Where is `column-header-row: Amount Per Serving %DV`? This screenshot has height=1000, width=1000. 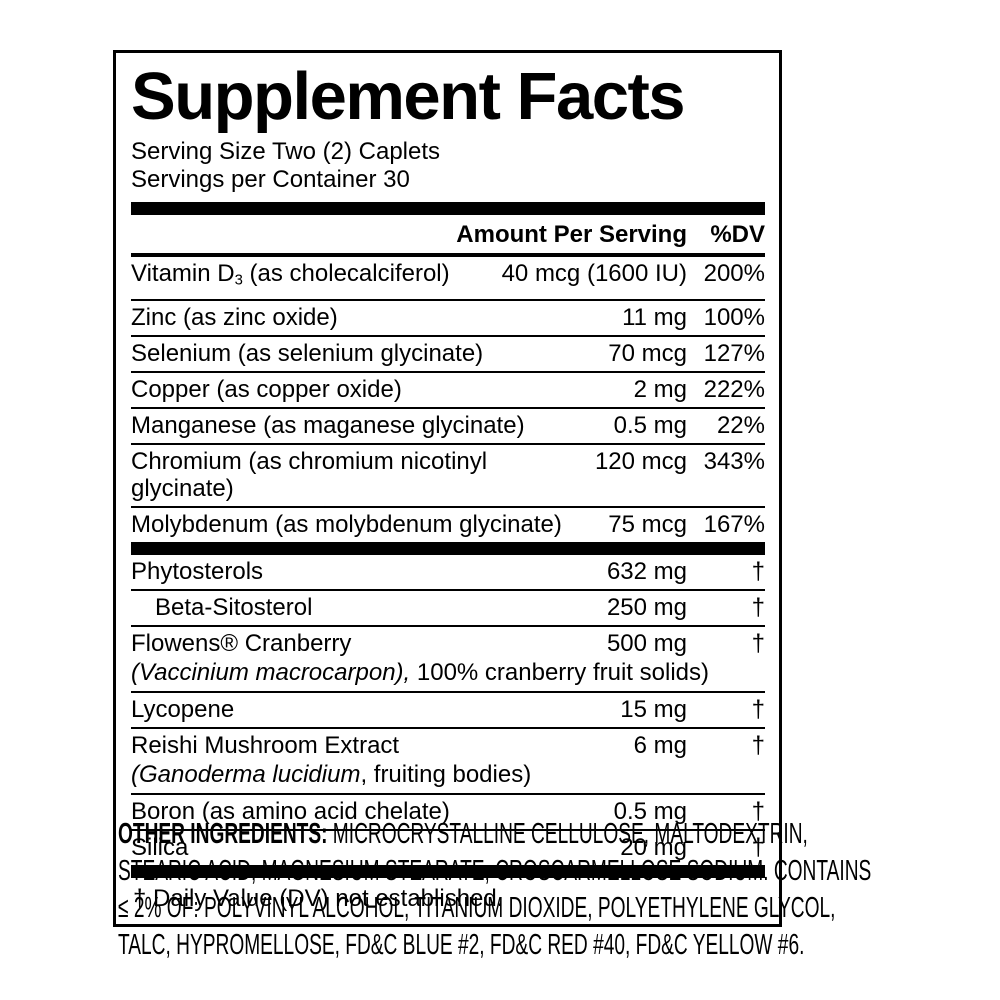 column-header-row: Amount Per Serving %DV is located at coordinates (448, 236).